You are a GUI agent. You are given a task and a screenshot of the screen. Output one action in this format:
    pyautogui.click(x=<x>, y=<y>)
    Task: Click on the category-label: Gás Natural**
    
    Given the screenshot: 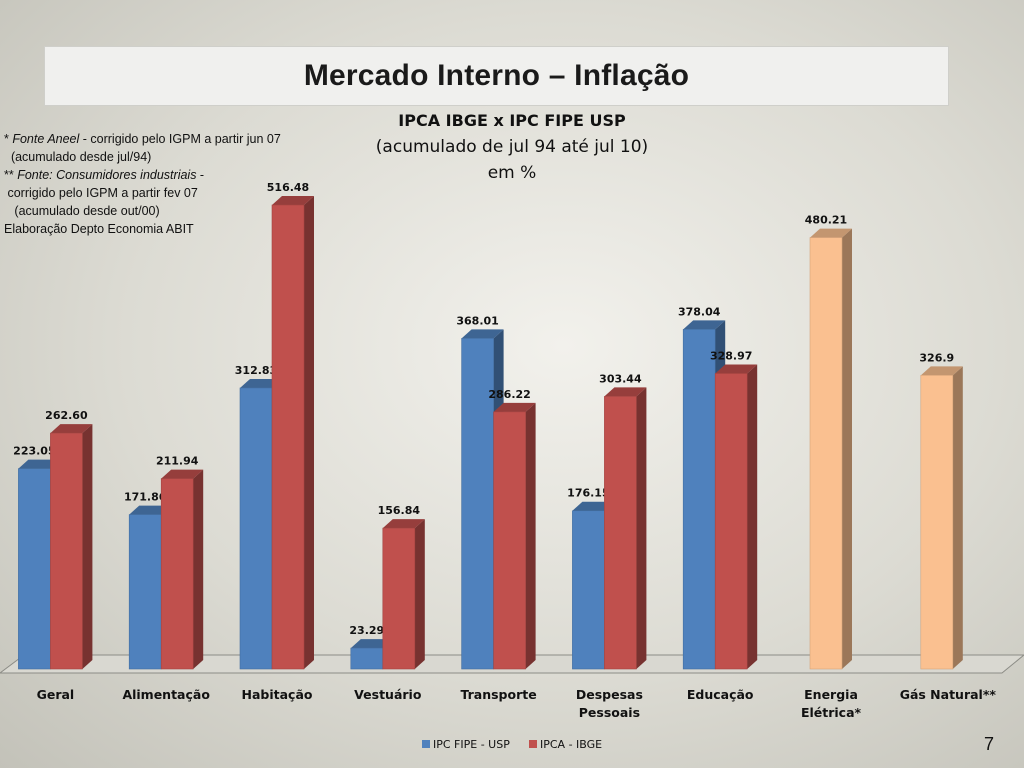 What is the action you would take?
    pyautogui.click(x=948, y=694)
    